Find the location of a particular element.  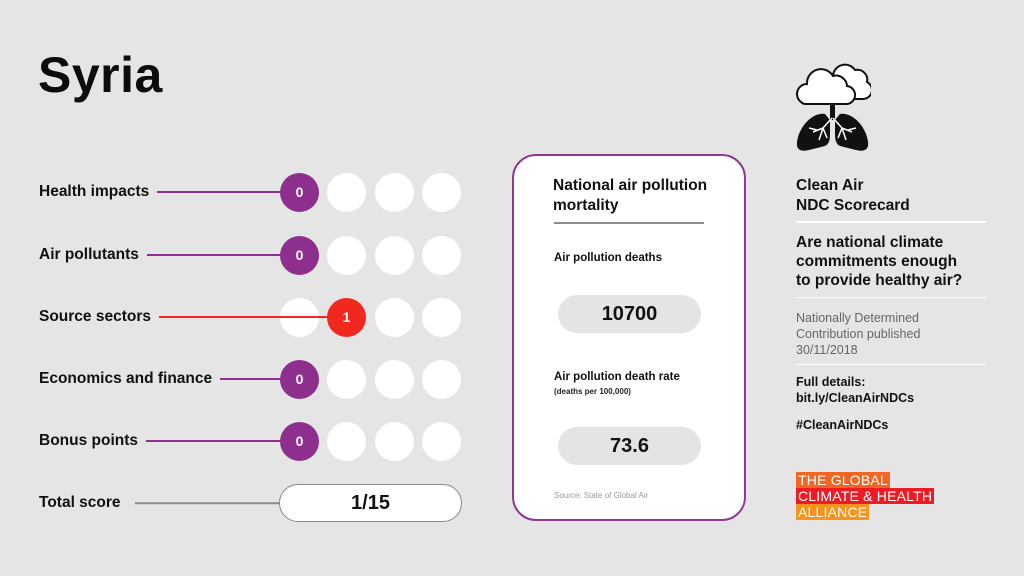

logo-line-2: CLIMATE & HEALTH is located at coordinates (865, 496).